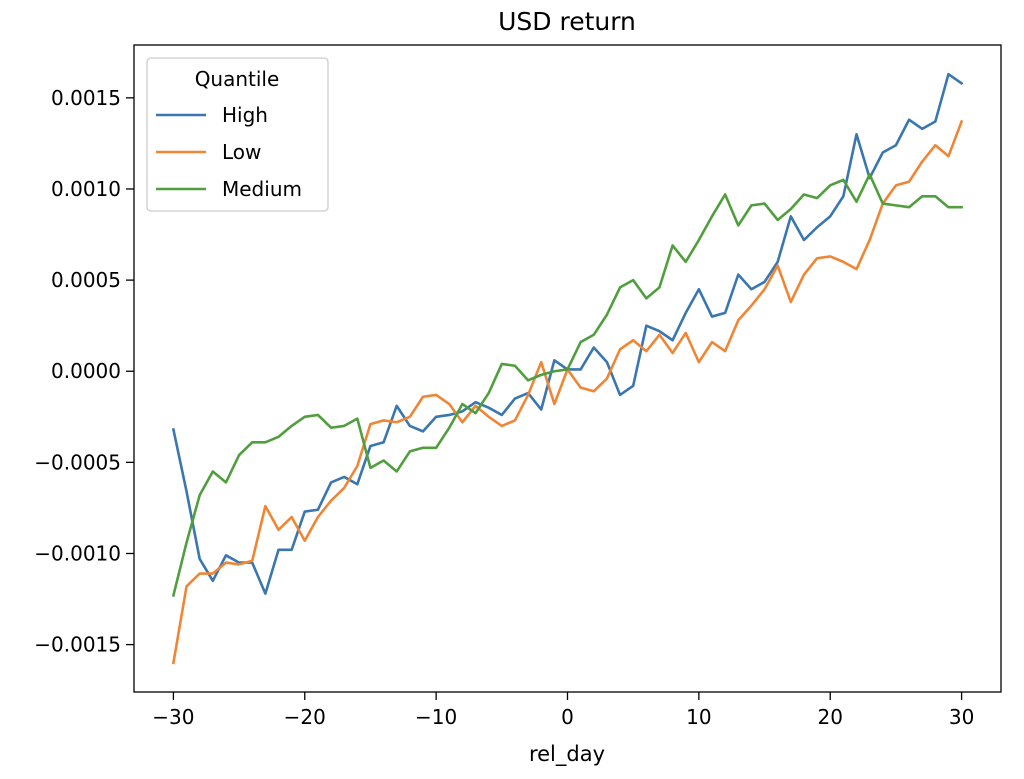  What do you see at coordinates (245, 115) in the screenshot?
I see `legend-label-high: High` at bounding box center [245, 115].